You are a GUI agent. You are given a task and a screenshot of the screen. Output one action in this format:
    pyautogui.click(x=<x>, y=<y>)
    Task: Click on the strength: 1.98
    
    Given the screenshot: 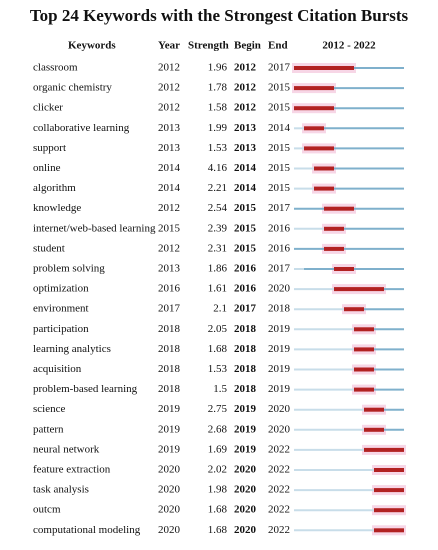 What is the action you would take?
    pyautogui.click(x=218, y=490)
    